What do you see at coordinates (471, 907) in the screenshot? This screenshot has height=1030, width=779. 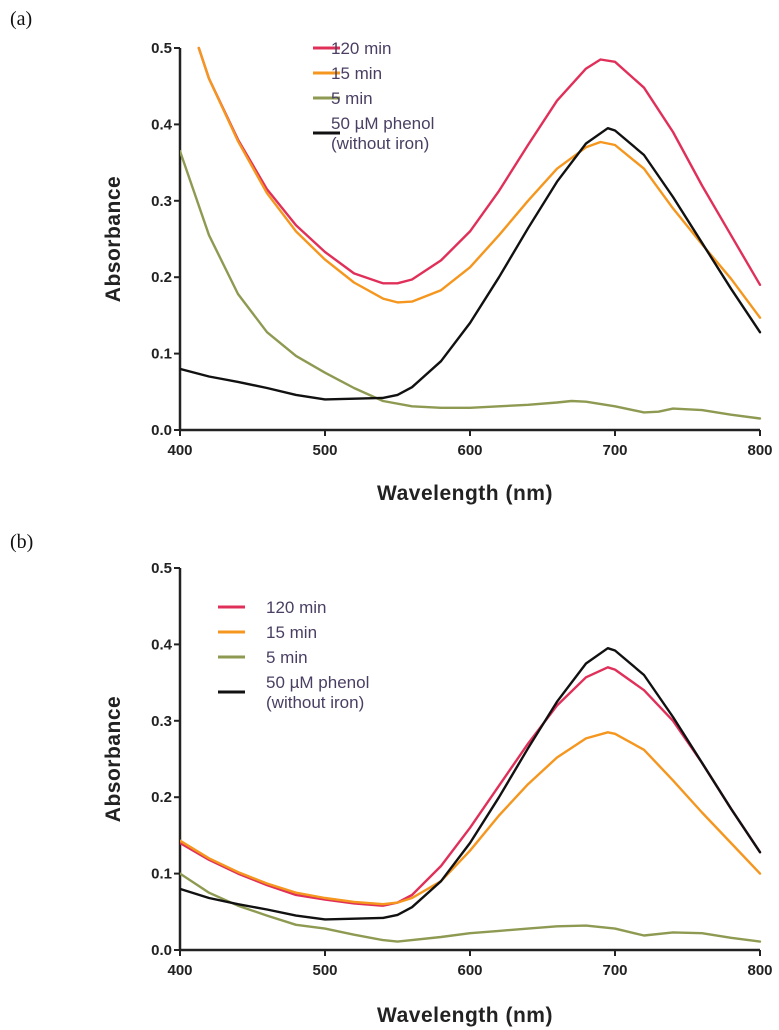 I see `series-line-5-min` at bounding box center [471, 907].